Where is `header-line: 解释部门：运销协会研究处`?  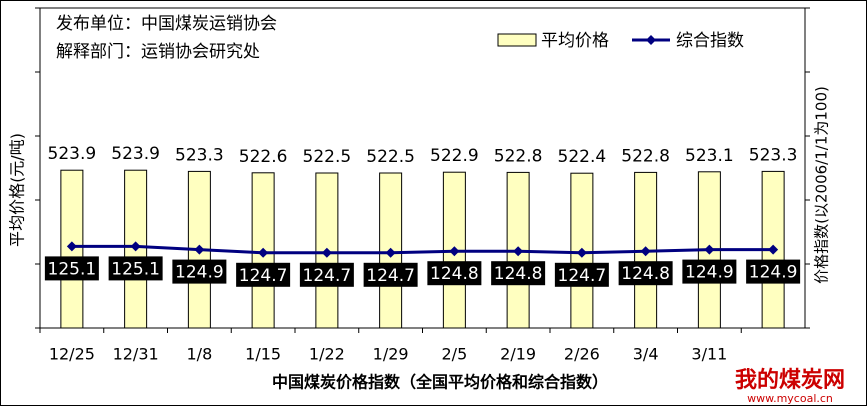
header-line: 解释部门：运销协会研究处 is located at coordinates (158, 52).